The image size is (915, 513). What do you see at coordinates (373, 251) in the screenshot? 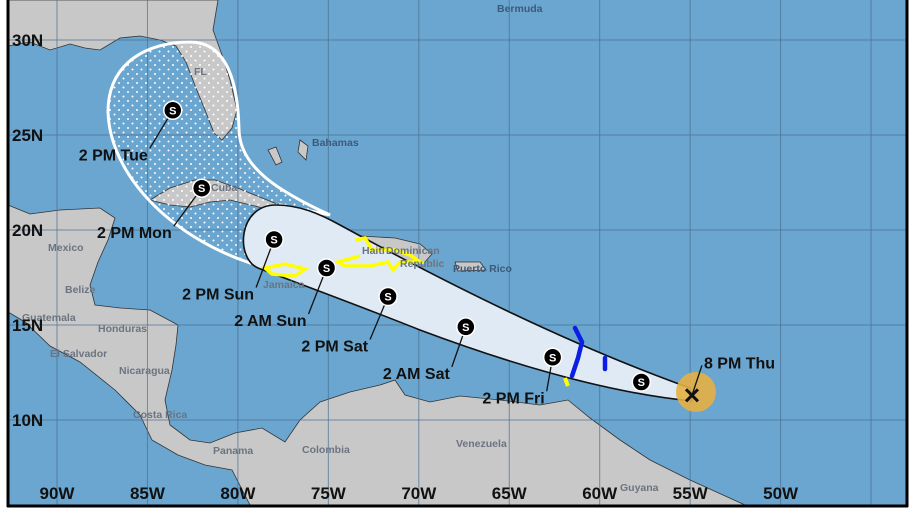
I see `label-haiti: Haiti` at bounding box center [373, 251].